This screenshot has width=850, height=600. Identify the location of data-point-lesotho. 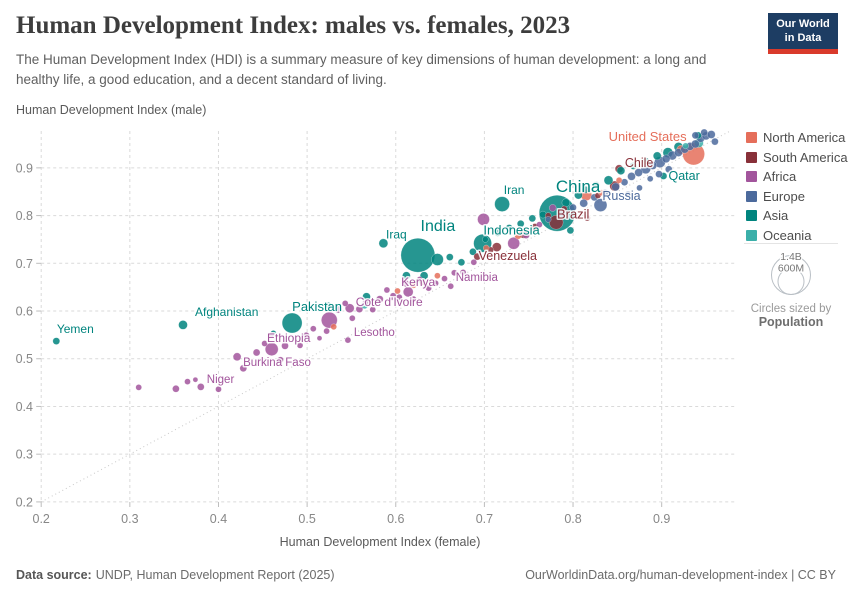
(348, 340).